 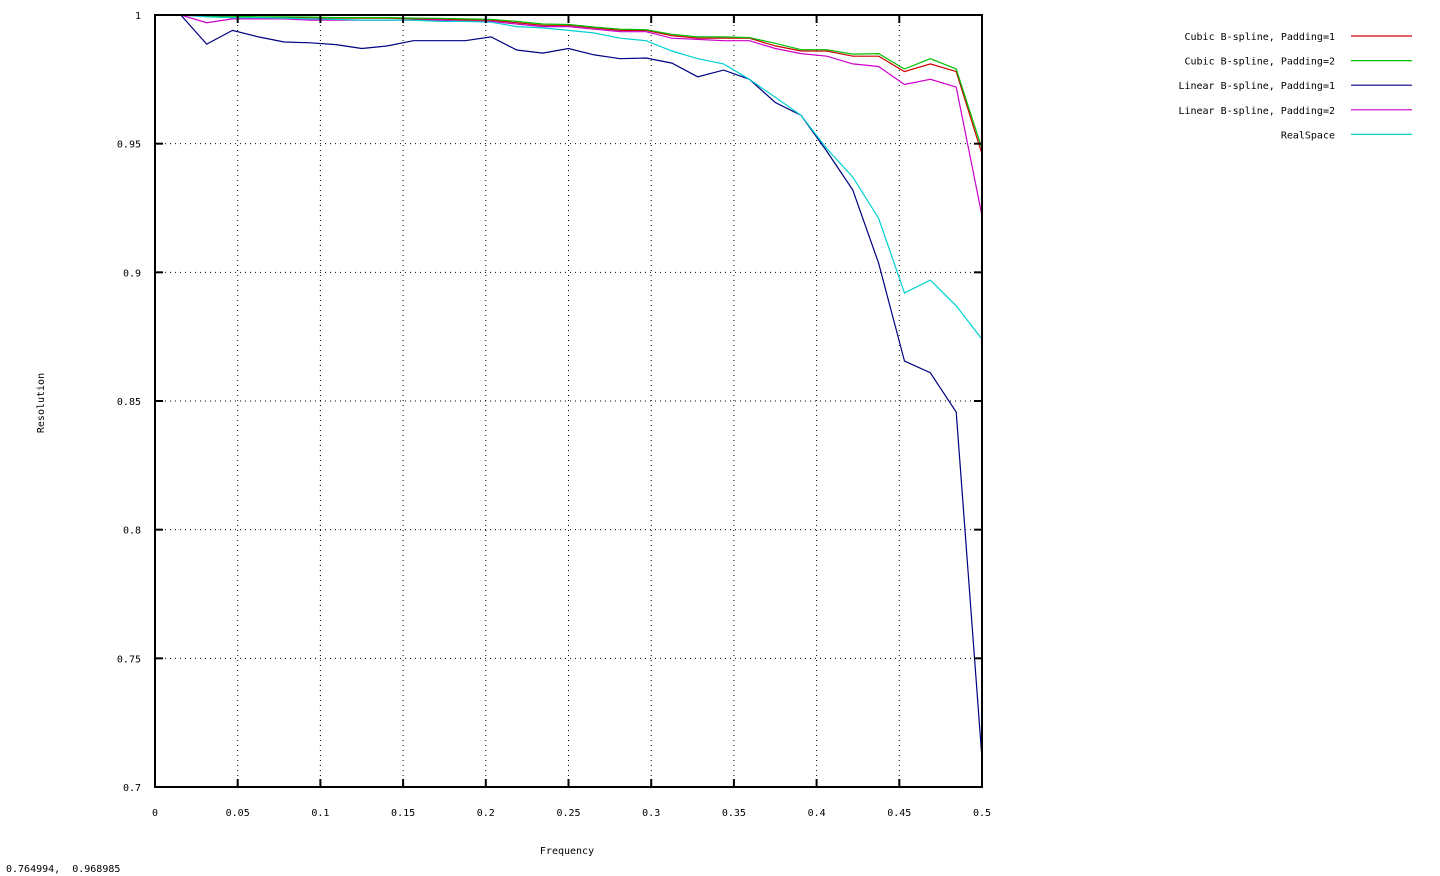 What do you see at coordinates (1256, 86) in the screenshot?
I see `legend-label: Linear B-spline, Padding=1` at bounding box center [1256, 86].